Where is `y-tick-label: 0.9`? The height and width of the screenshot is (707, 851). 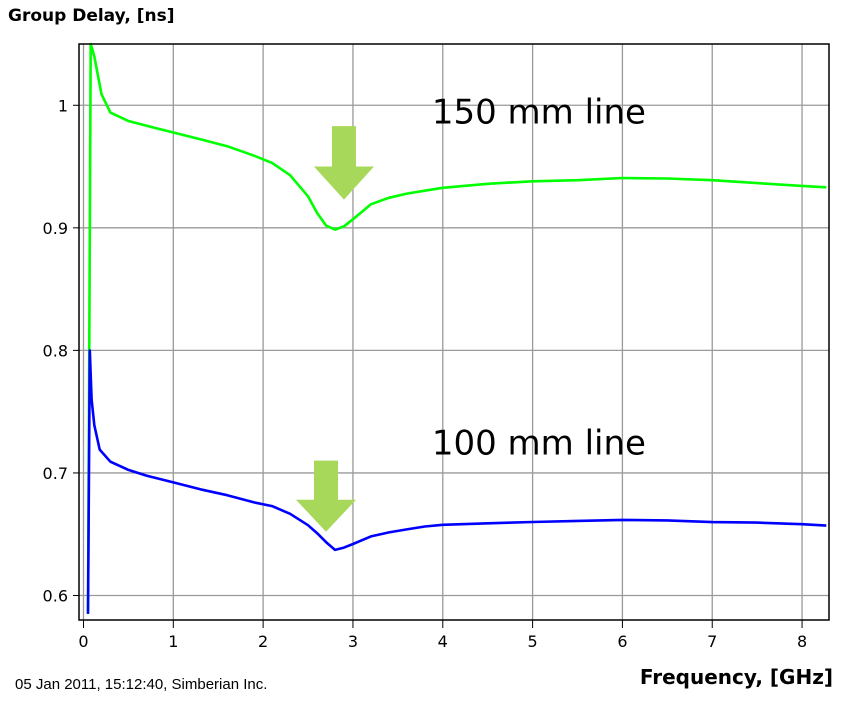 y-tick-label: 0.9 is located at coordinates (55, 228).